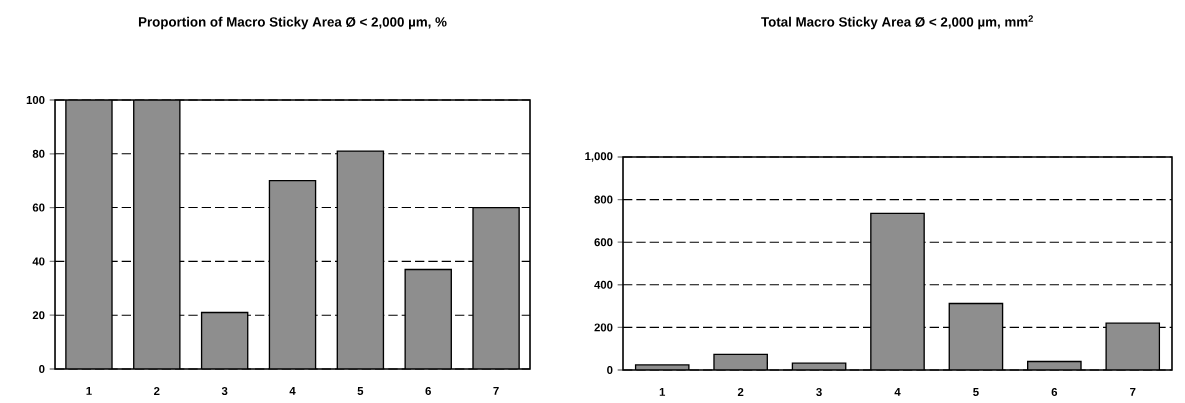 The image size is (1185, 403). Describe the element at coordinates (897, 22) in the screenshot. I see `chart-title: Total Macro Sticky Area Ø < 2,000 µm, mm$^{2}$` at that location.